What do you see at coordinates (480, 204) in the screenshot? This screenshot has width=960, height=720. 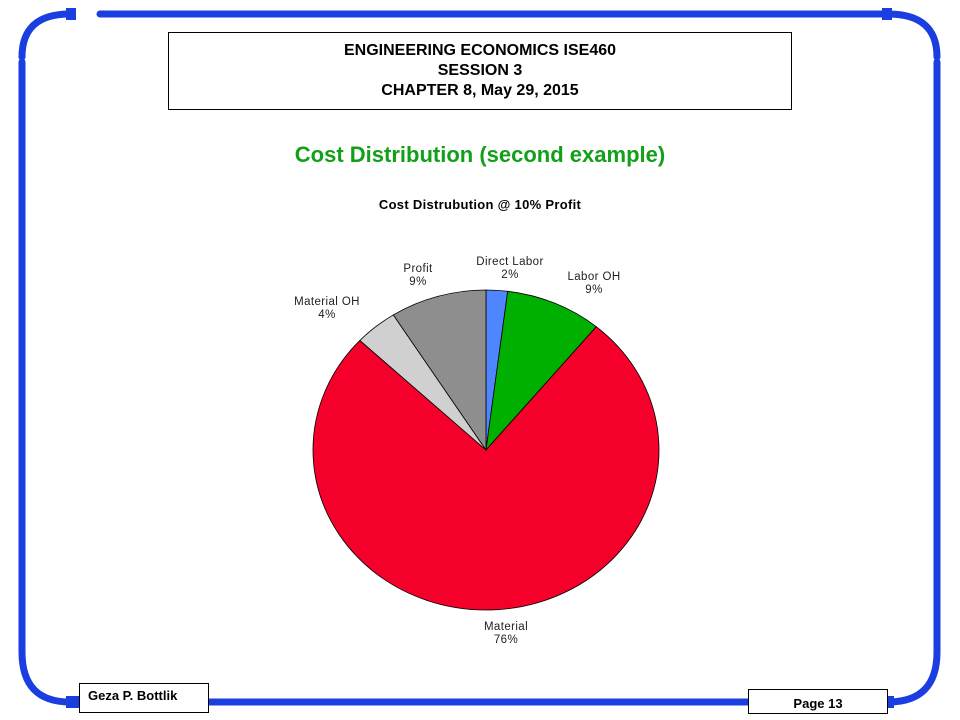 I see `chart-title: Cost Distrubution @ 10% Profit` at bounding box center [480, 204].